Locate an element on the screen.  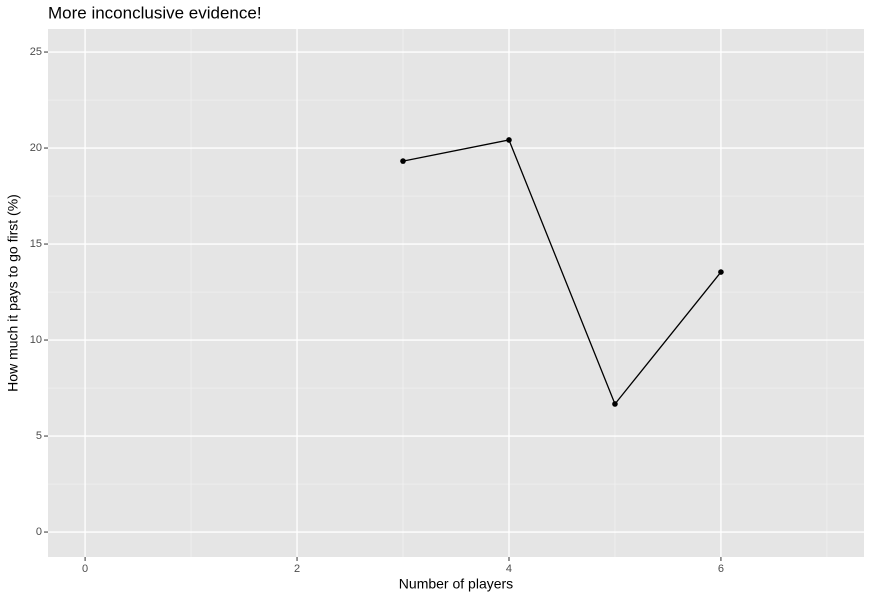
y-tick-label: 10 is located at coordinates (36, 340).